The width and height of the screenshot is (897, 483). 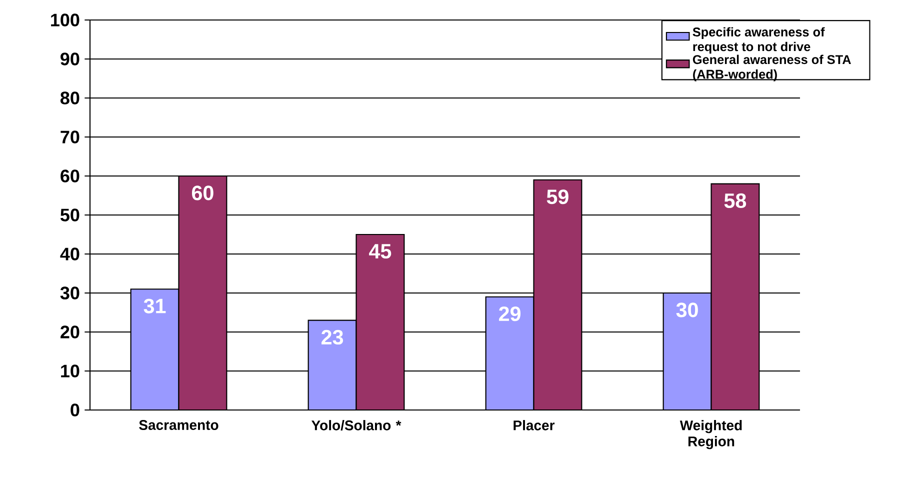 What do you see at coordinates (687, 310) in the screenshot?
I see `data-label: 30` at bounding box center [687, 310].